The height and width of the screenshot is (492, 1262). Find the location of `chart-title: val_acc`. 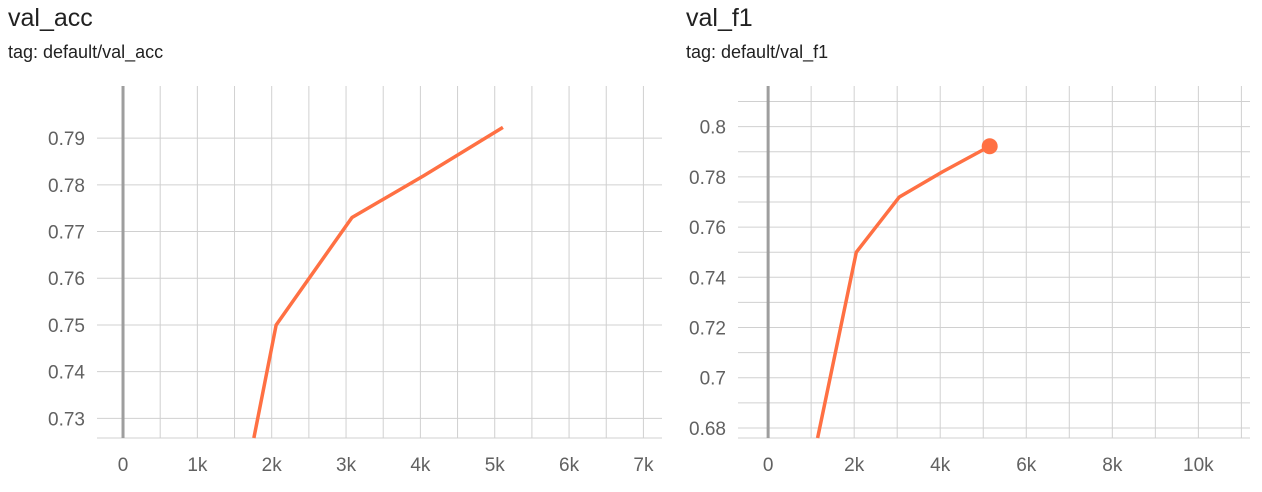

chart-title: val_acc is located at coordinates (50, 18).